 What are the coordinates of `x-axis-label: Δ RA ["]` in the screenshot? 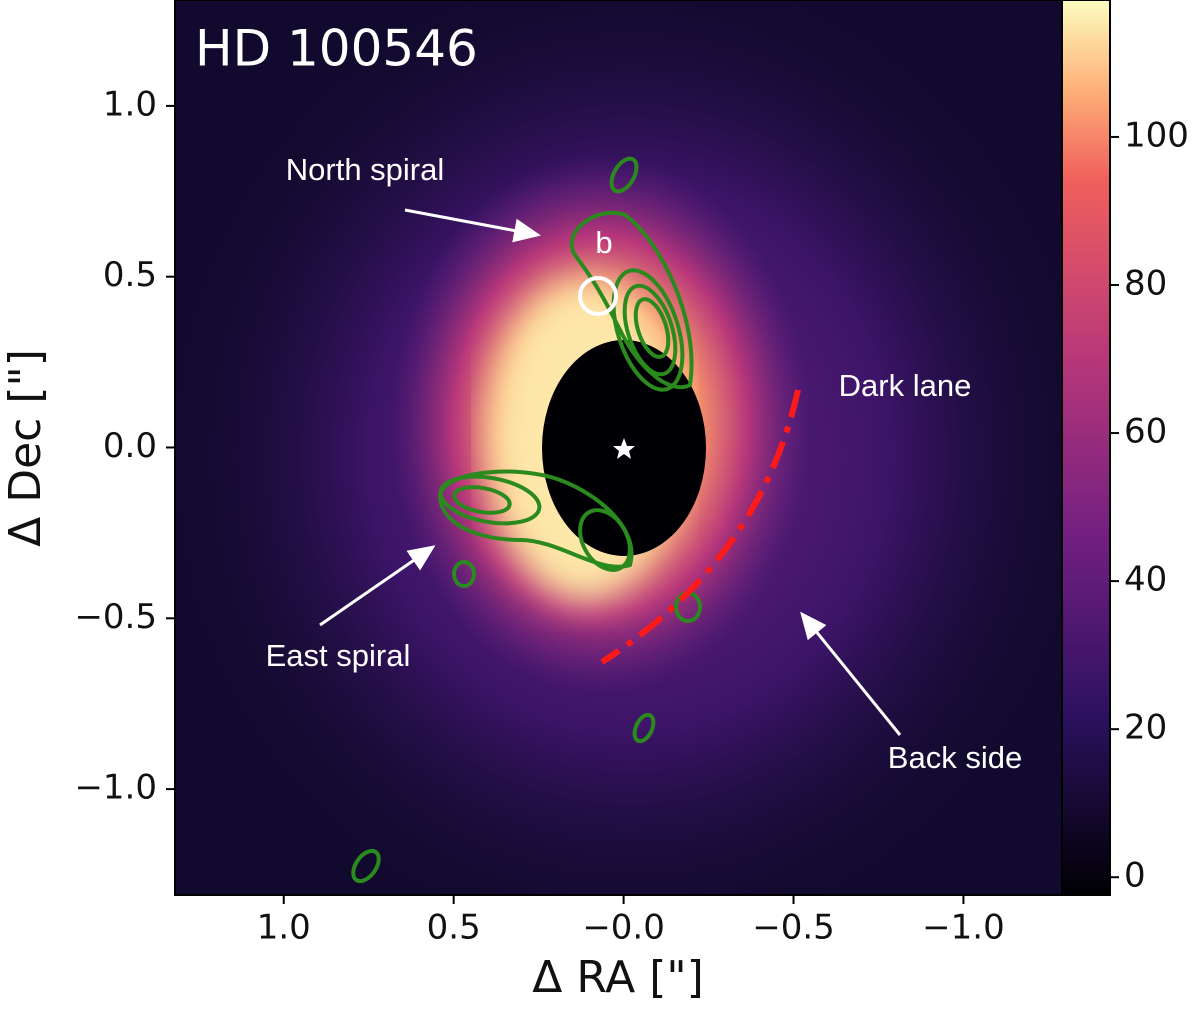 It's located at (618, 977).